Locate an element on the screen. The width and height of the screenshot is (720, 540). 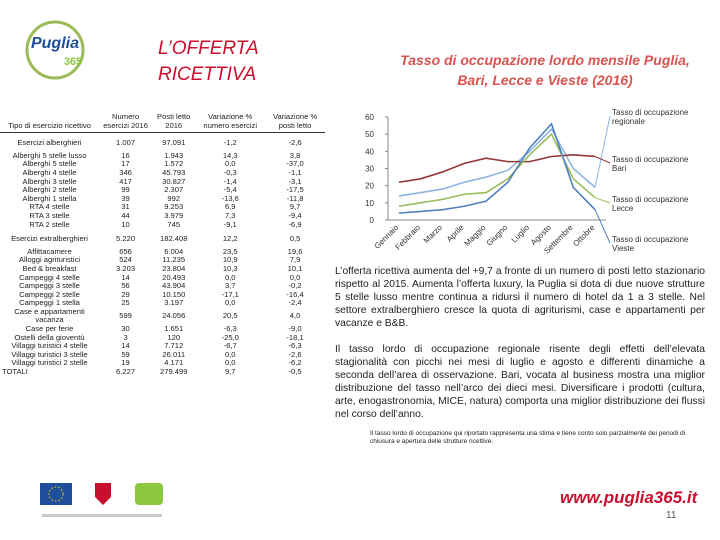
table-cell: -37,0 is located at coordinates (295, 164).